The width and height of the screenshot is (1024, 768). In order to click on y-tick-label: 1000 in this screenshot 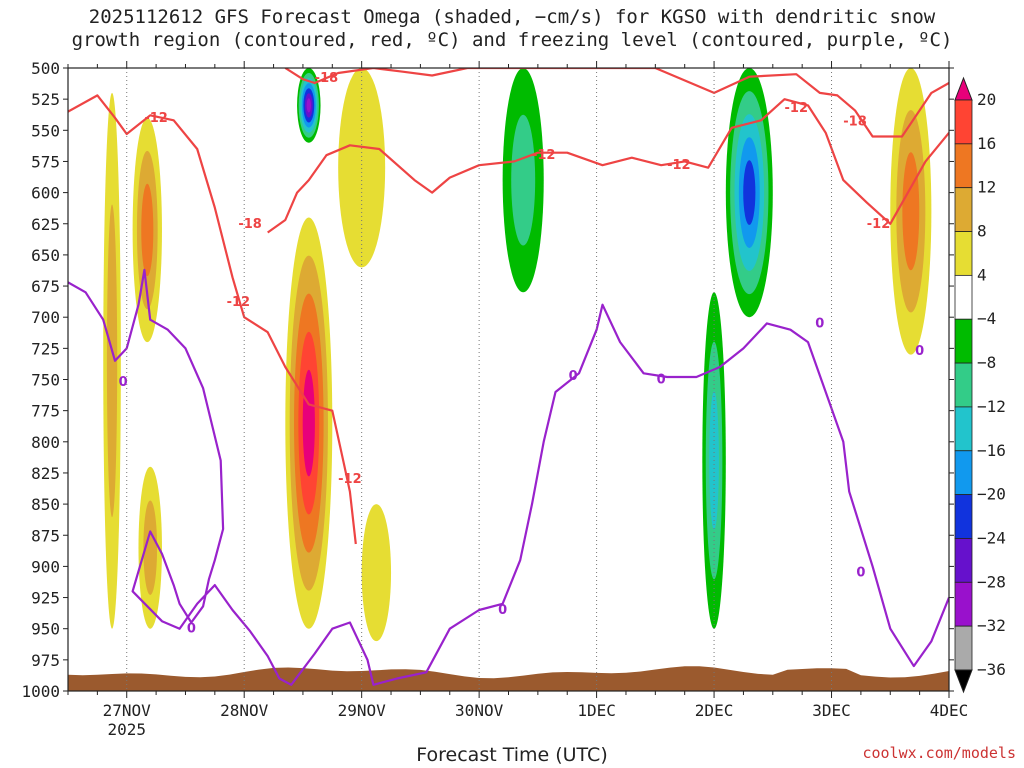, I will do `click(40, 691)`.